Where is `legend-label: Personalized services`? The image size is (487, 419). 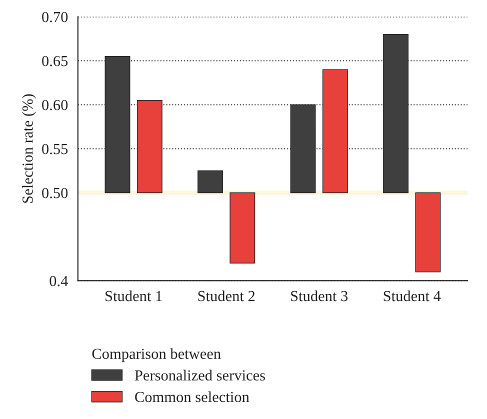
legend-label: Personalized services is located at coordinates (199, 375).